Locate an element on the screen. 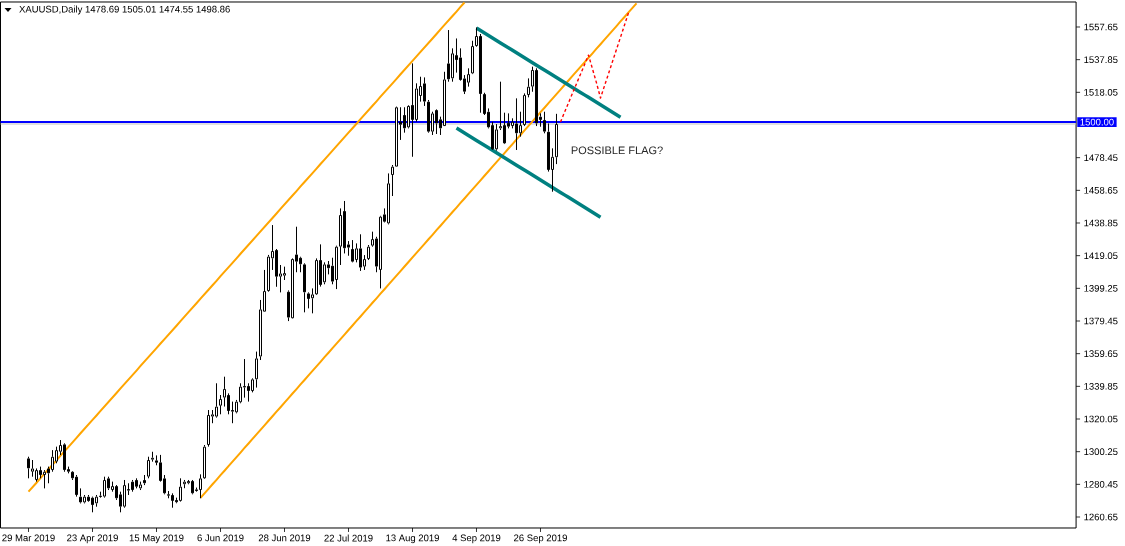 This screenshot has width=1125, height=546. y-tick-label: 1478.45 is located at coordinates (1101, 158).